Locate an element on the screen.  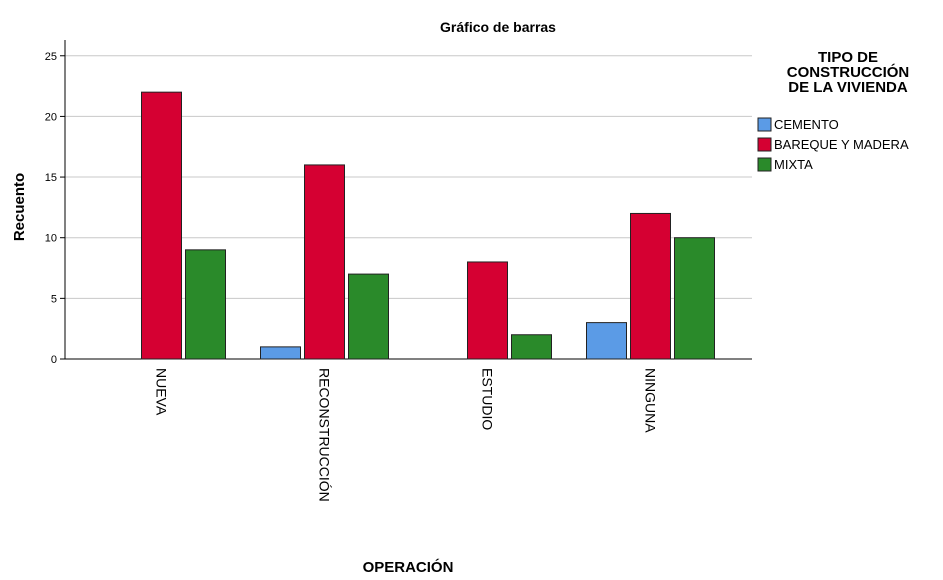
legend-title: CONSTRUCCIÓN is located at coordinates (848, 72).